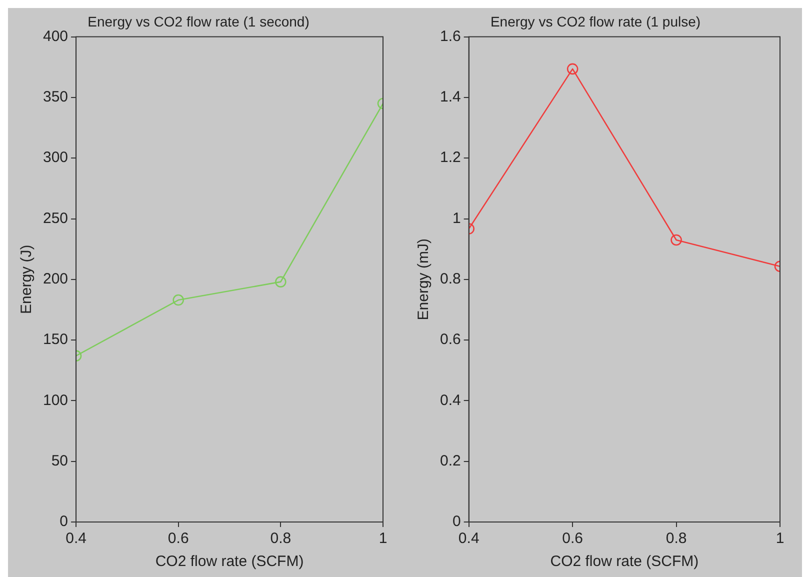 The height and width of the screenshot is (577, 810). I want to click on y-tick-label: 1.6, so click(450, 36).